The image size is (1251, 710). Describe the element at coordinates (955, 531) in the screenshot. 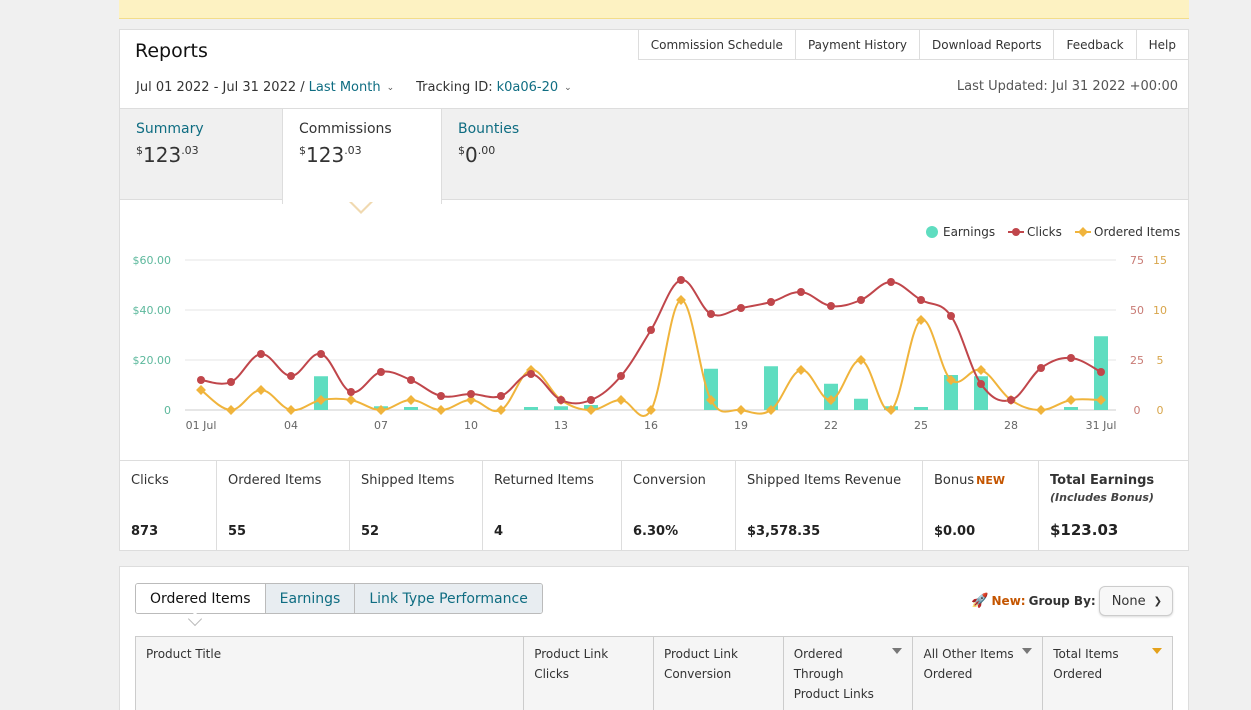

I see `stat-value: $0.00` at that location.